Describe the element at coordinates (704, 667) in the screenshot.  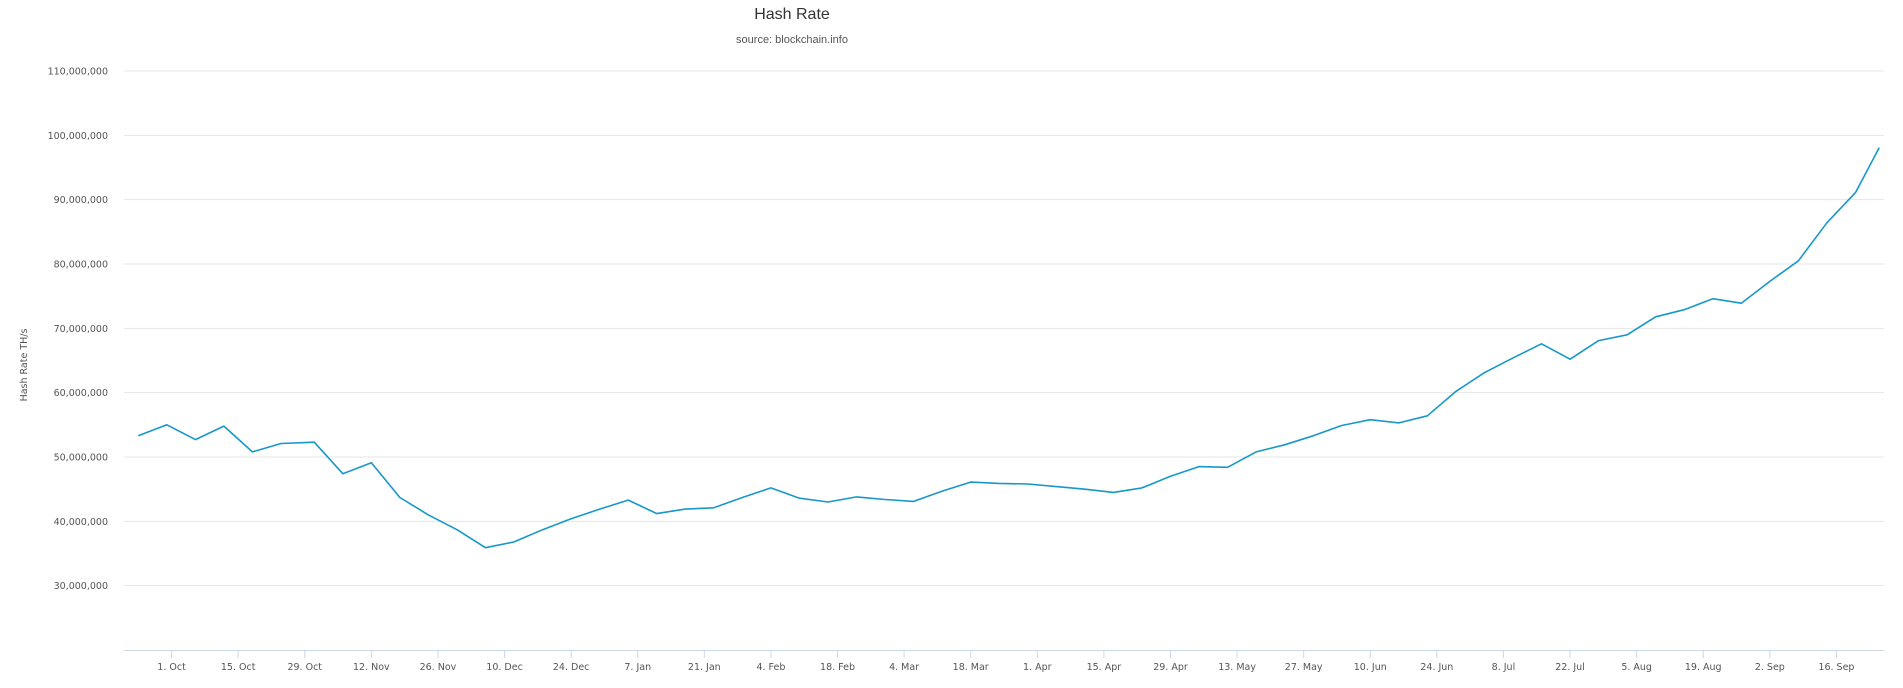
I see `x-tick-label: 21. Jan` at that location.